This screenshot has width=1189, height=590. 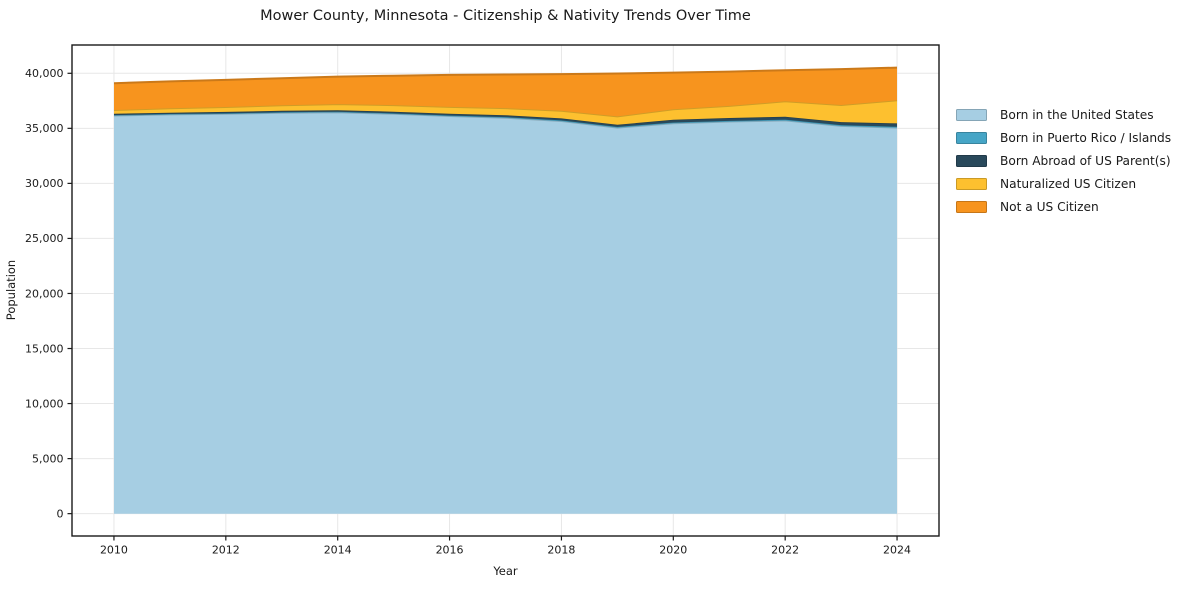 What do you see at coordinates (505, 92) in the screenshot?
I see `area-not-citizen` at bounding box center [505, 92].